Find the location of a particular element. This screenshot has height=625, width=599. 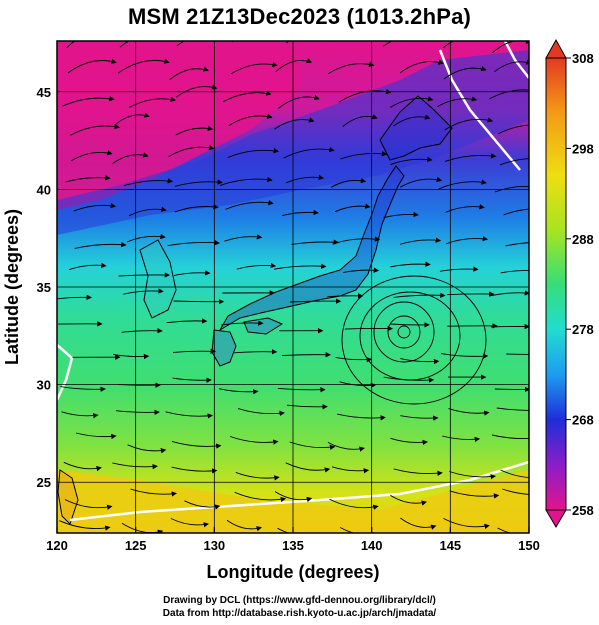

coastline-taiwan is located at coordinates (68, 497).